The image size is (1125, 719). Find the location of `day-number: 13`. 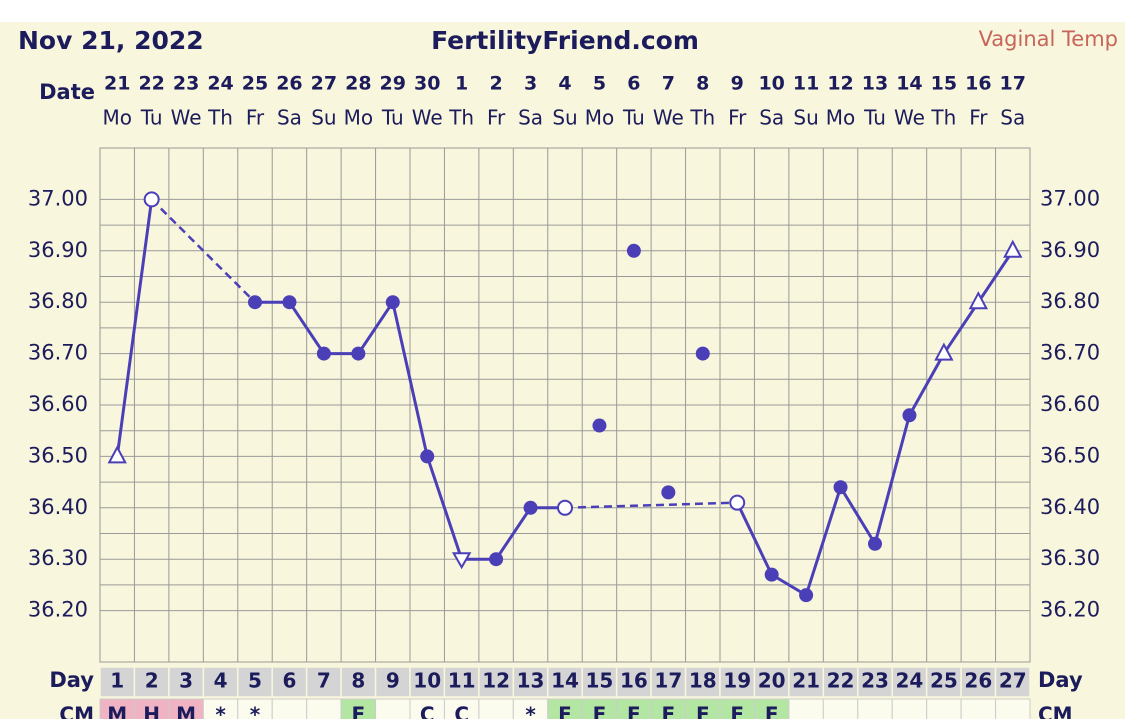

day-number: 13 is located at coordinates (531, 681).